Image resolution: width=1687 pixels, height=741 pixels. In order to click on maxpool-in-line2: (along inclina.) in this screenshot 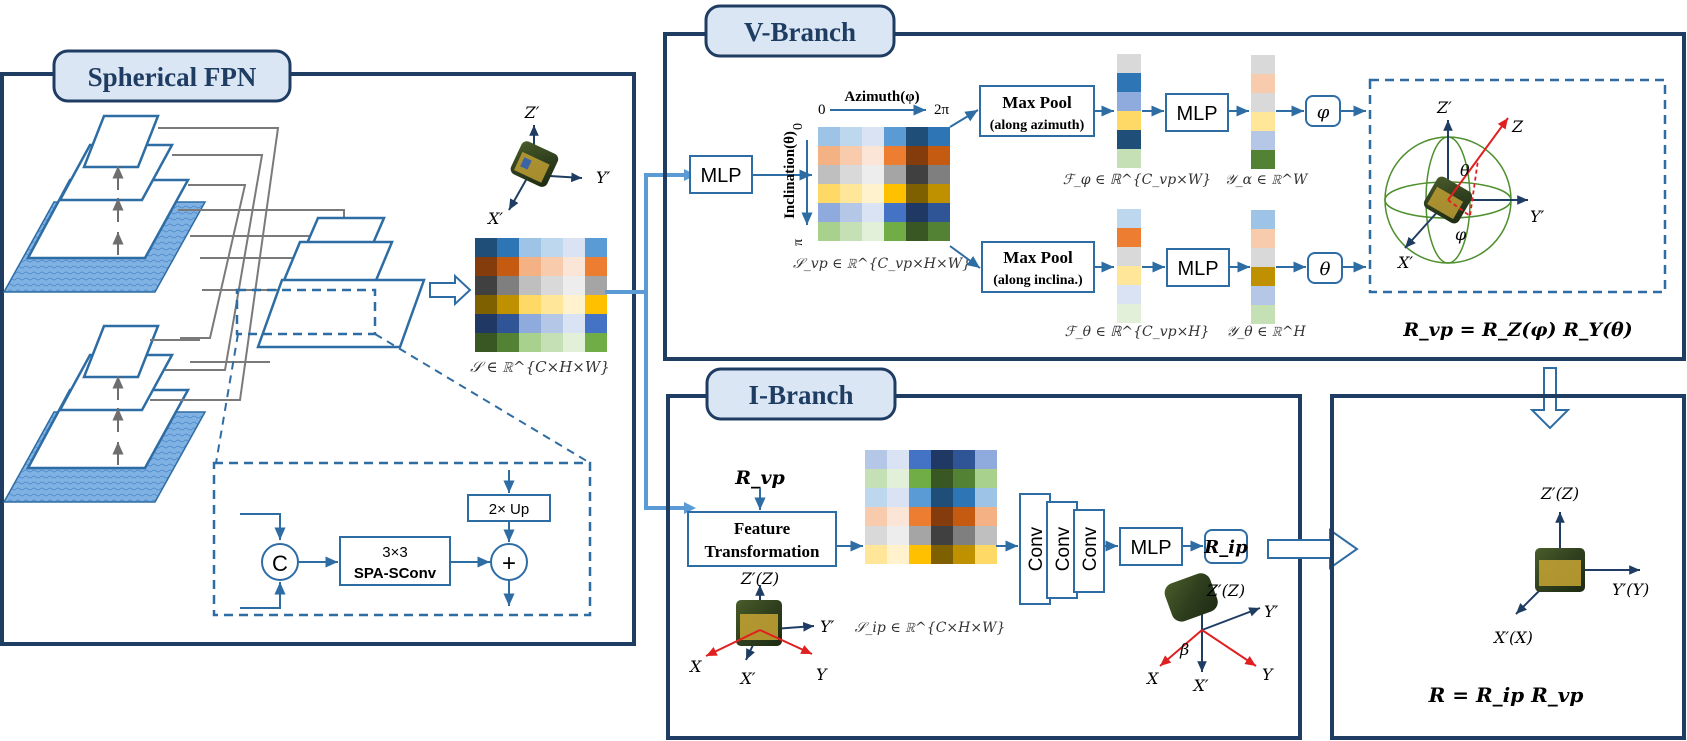, I will do `click(1038, 280)`.